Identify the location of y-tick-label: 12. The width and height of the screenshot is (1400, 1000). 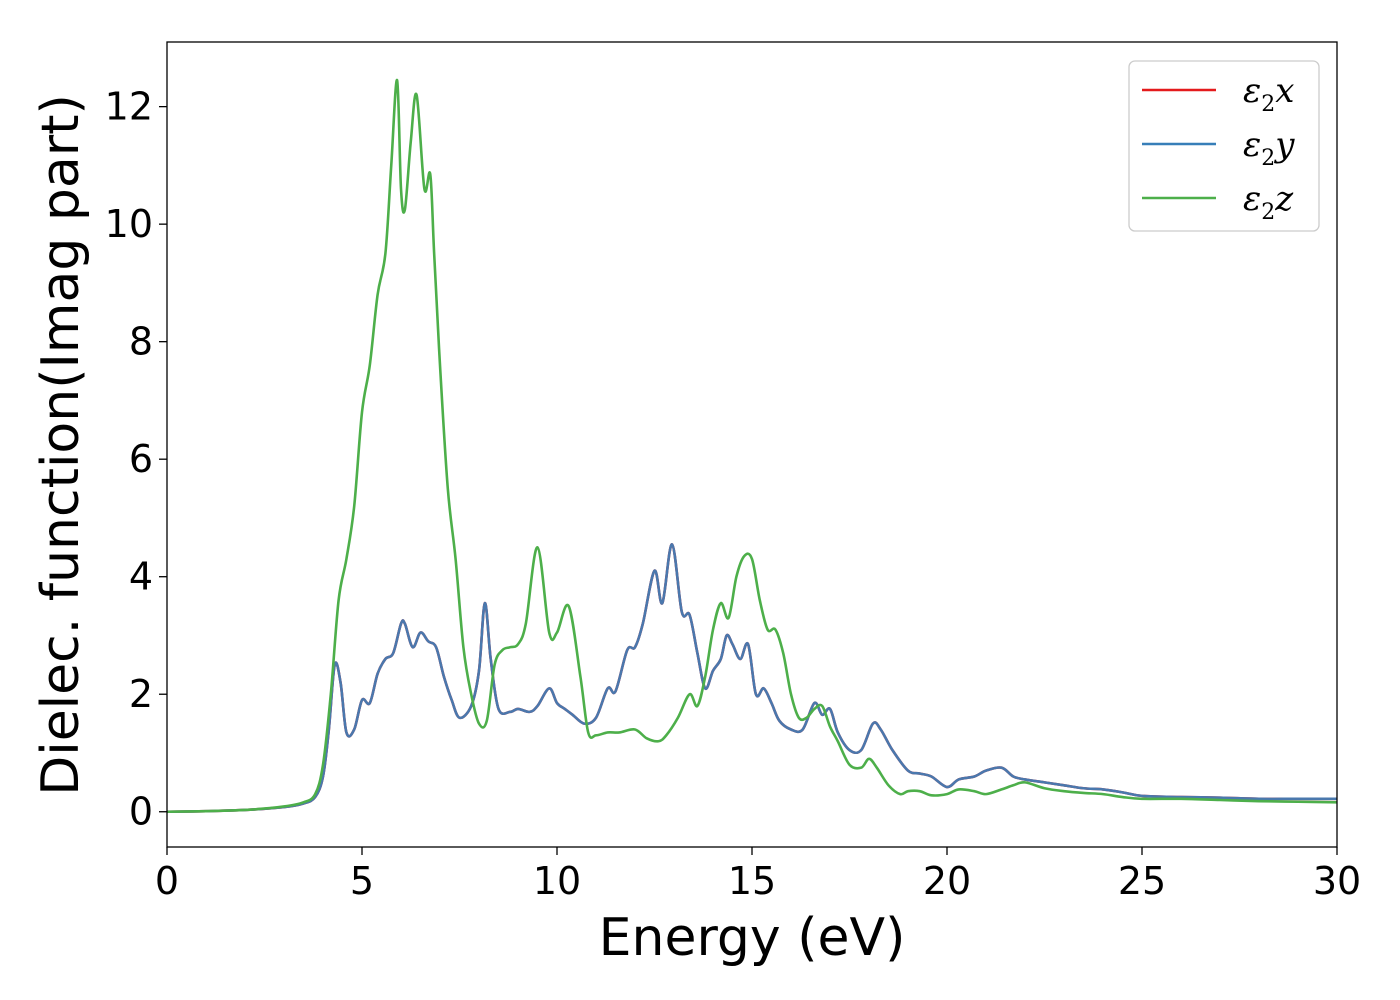
(129, 107).